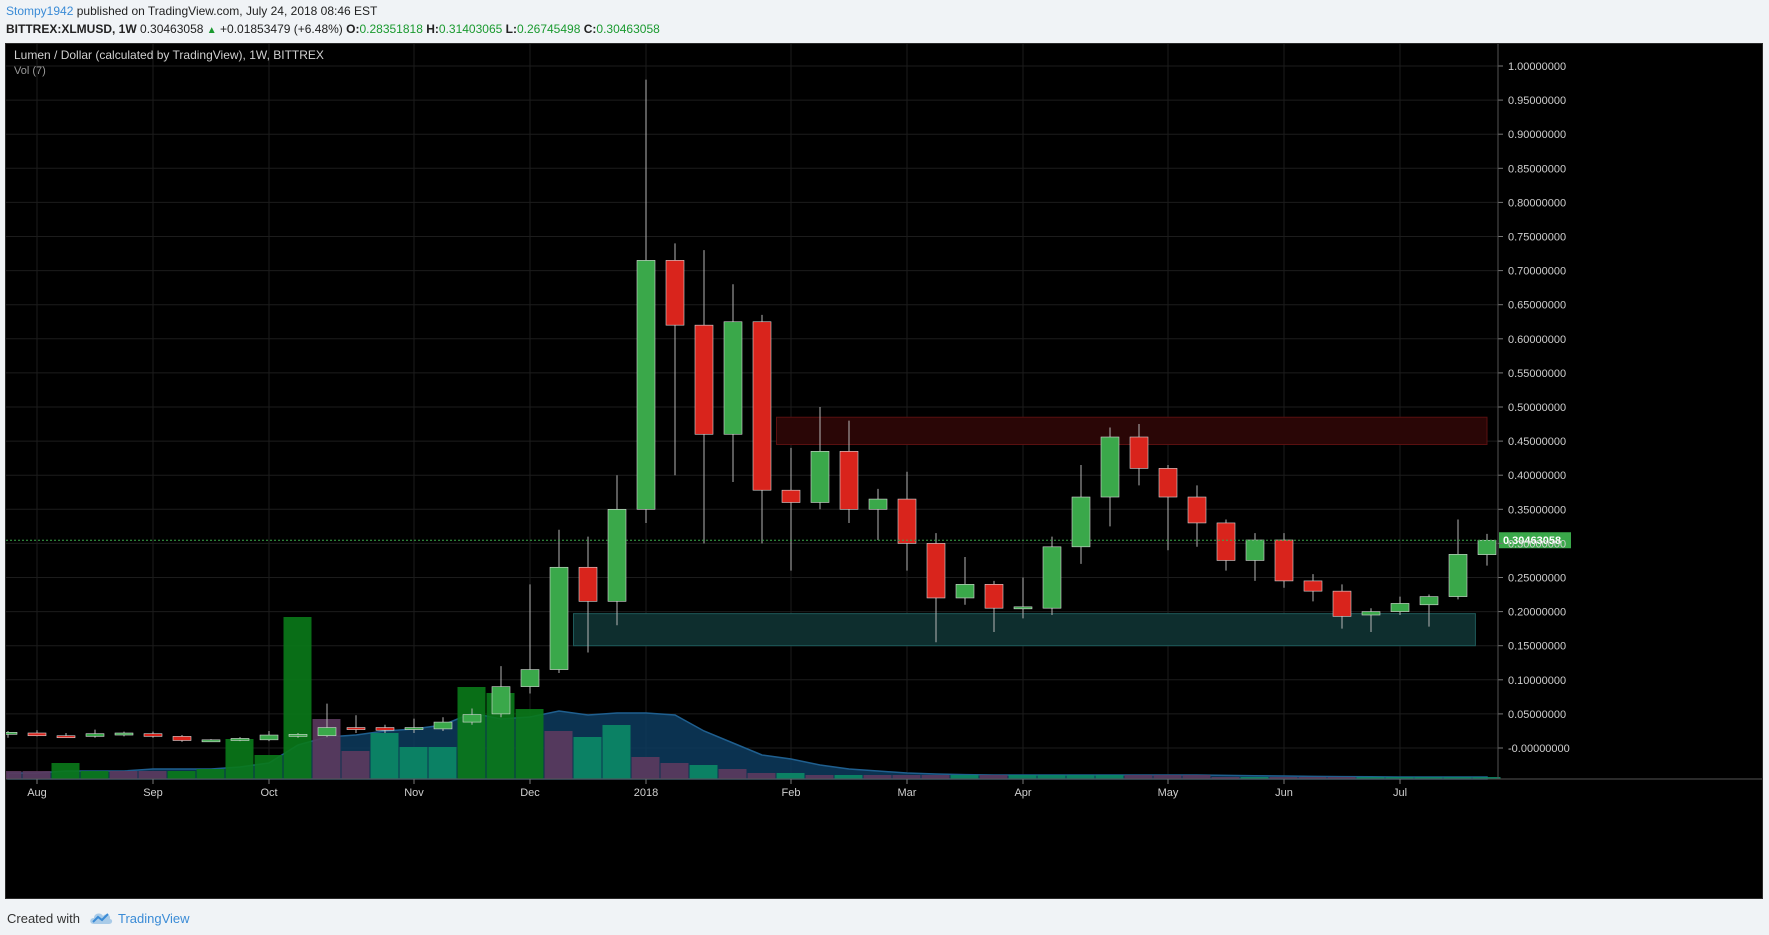 The width and height of the screenshot is (1769, 935). Describe the element at coordinates (268, 793) in the screenshot. I see `x-tick-label: Oct` at that location.